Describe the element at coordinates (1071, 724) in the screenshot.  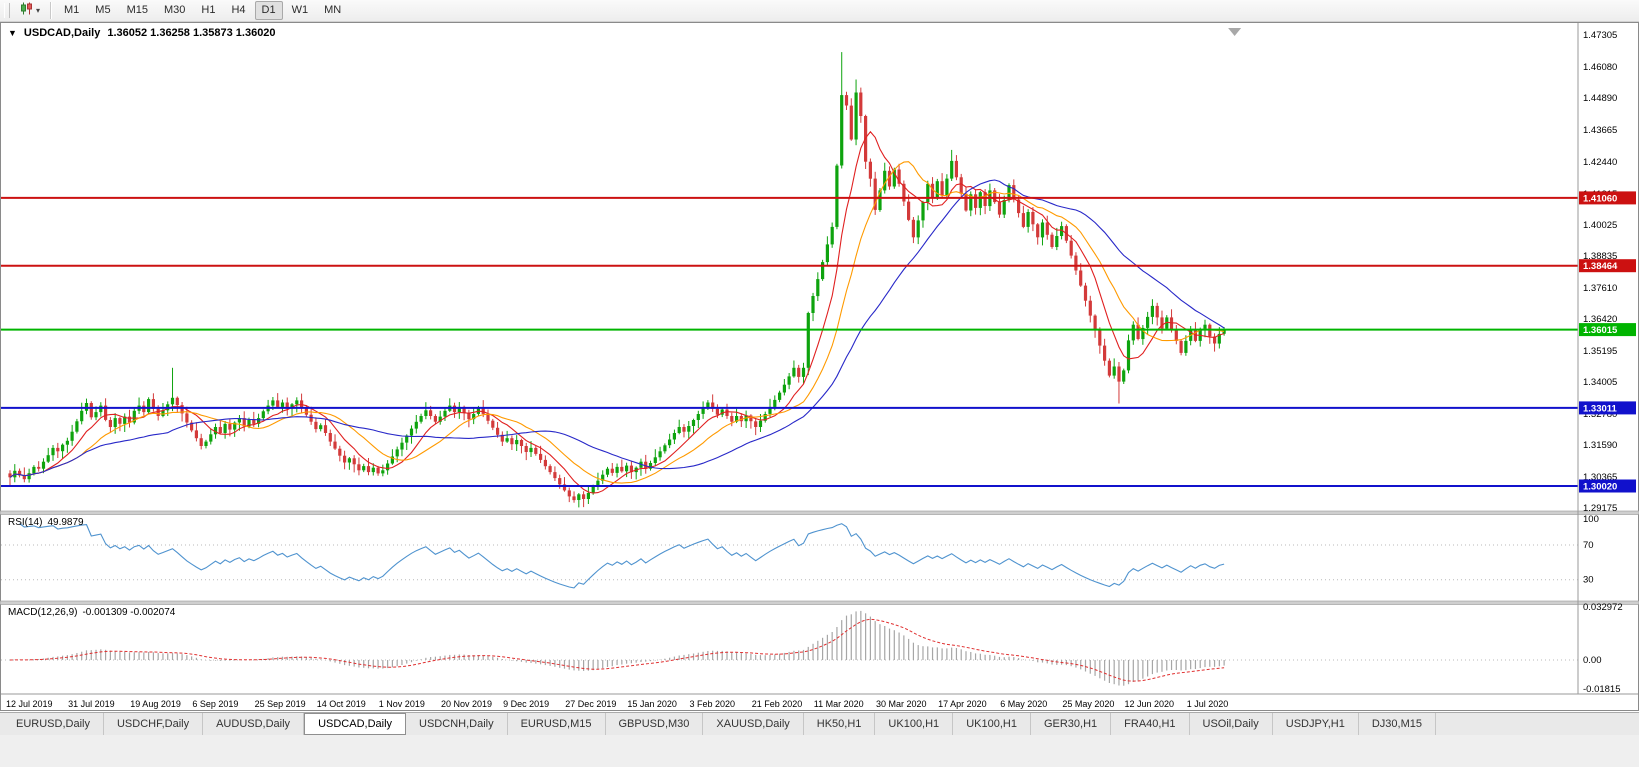
I see `tab-11-ger30-h1: GER30,H1` at that location.